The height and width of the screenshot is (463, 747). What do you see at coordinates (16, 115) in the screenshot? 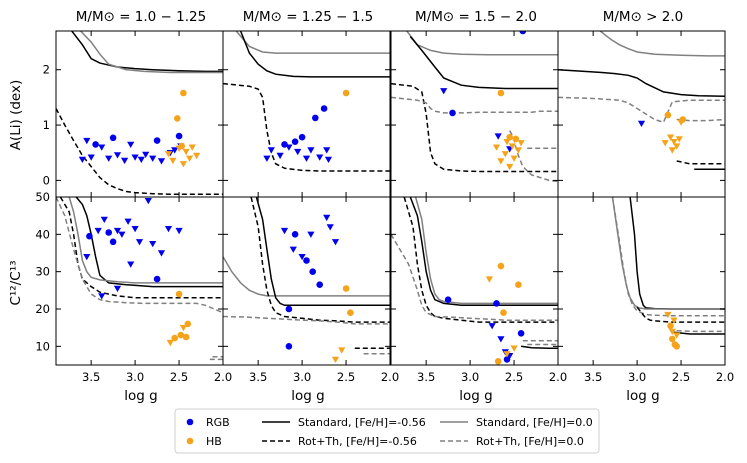
I see `ylabel-top: A(Li) (dex)` at bounding box center [16, 115].